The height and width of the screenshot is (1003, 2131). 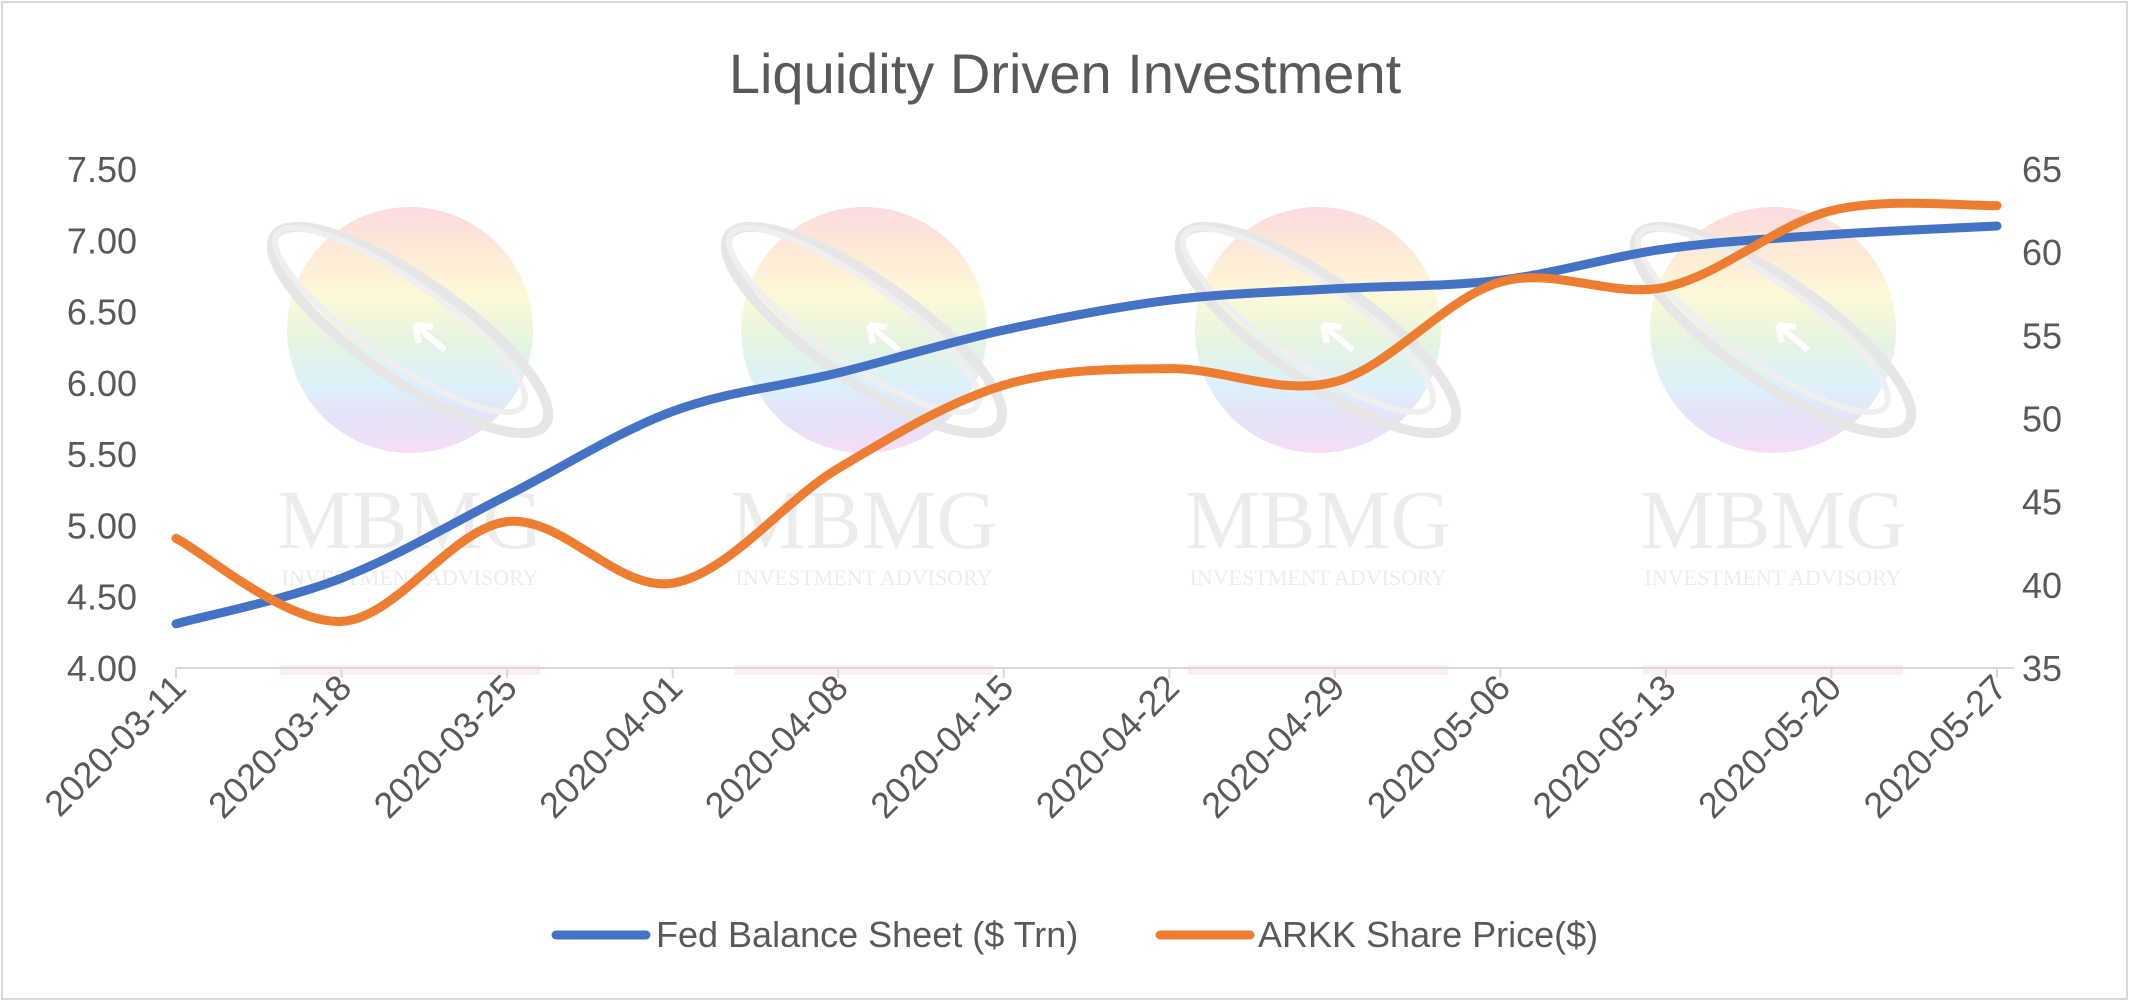 What do you see at coordinates (1438, 746) in the screenshot?
I see `x-axis-tick-label: 2020-05-06` at bounding box center [1438, 746].